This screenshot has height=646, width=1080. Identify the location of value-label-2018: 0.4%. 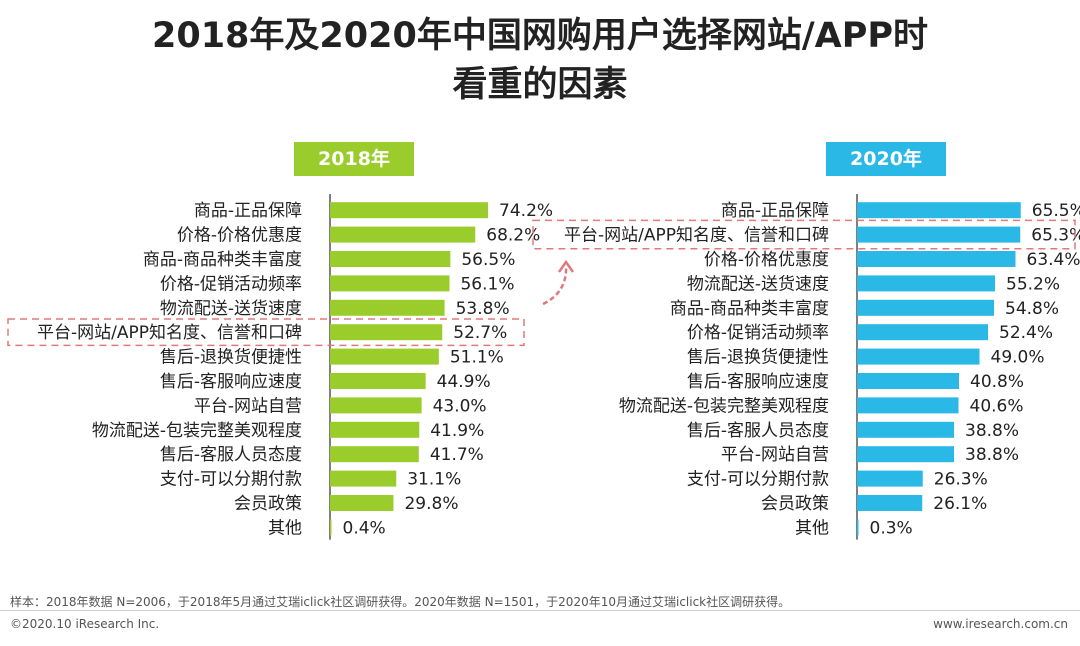
(364, 528).